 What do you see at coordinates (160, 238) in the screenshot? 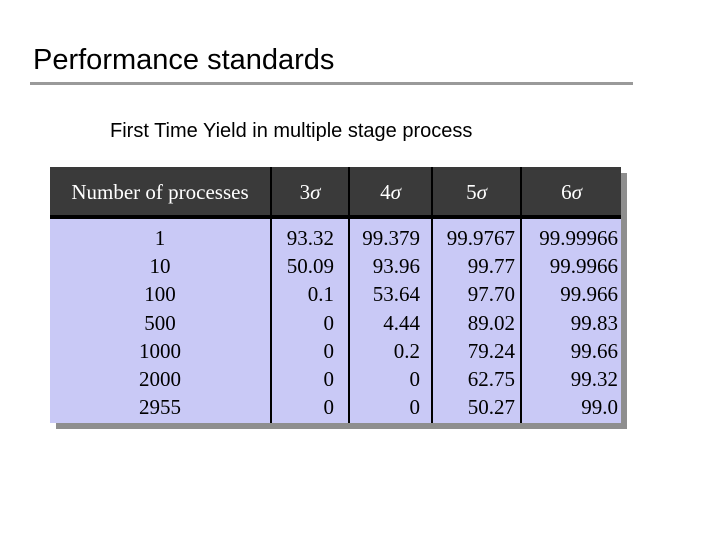
I see `table-cell: 1` at bounding box center [160, 238].